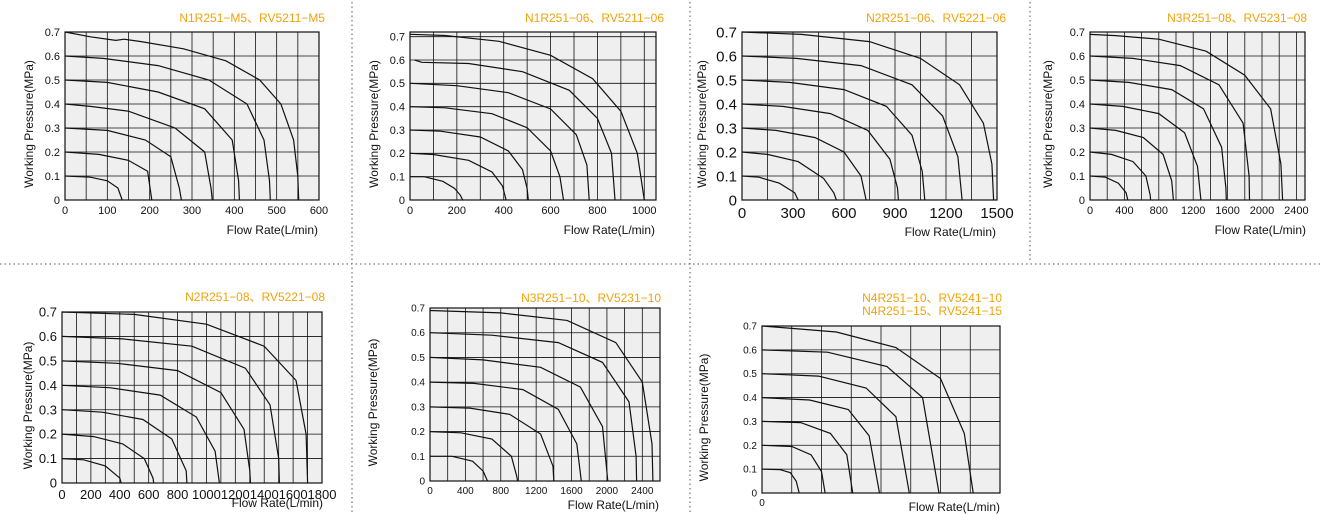 This screenshot has width=1322, height=514. What do you see at coordinates (792, 213) in the screenshot?
I see `x-tick-label: 300` at bounding box center [792, 213].